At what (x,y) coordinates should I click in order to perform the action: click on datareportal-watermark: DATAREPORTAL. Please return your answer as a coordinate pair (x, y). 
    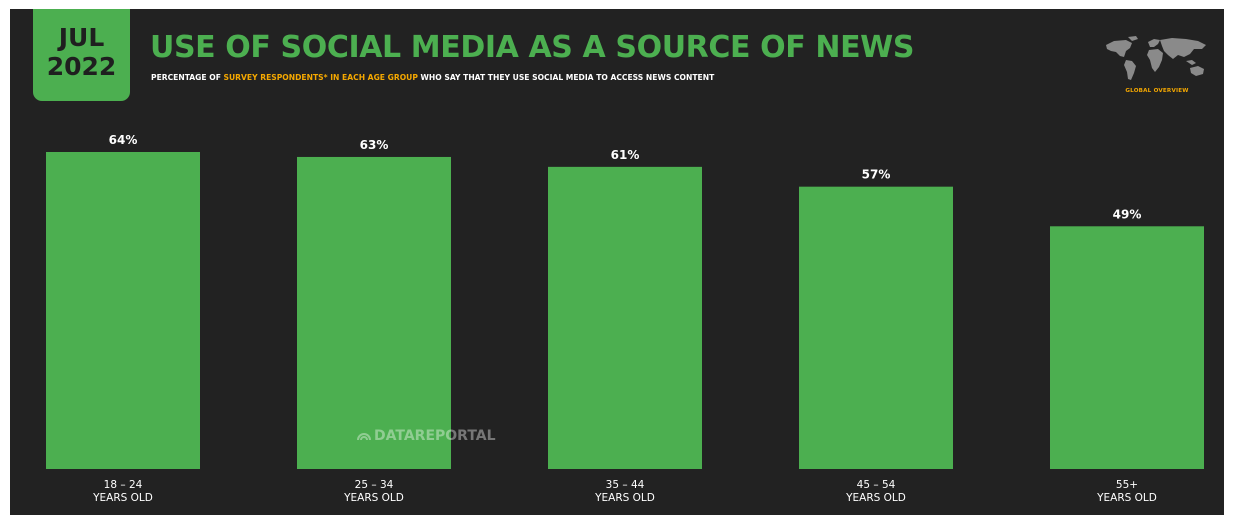
    Looking at the image, I should click on (426, 436).